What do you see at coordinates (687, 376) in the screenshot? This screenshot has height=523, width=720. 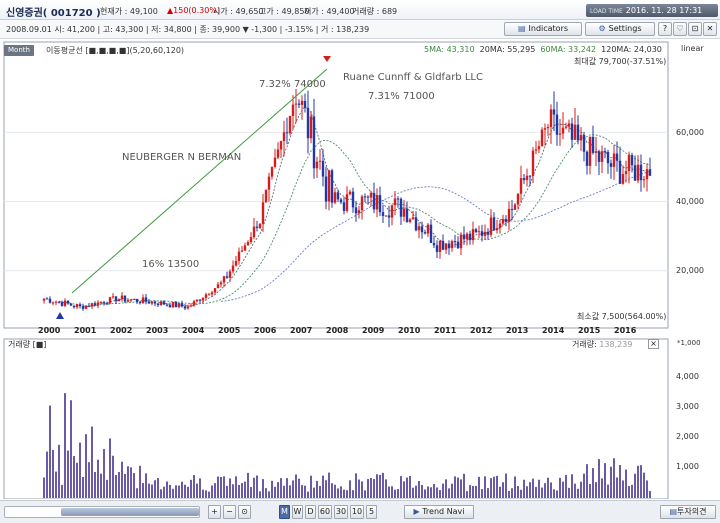 I see `vol-y-tick: 4,000` at bounding box center [687, 376].